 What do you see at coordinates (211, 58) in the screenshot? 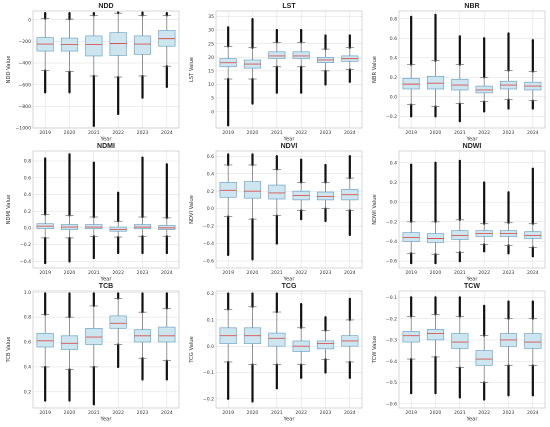
I see `y-tick-label: 20` at bounding box center [211, 58].